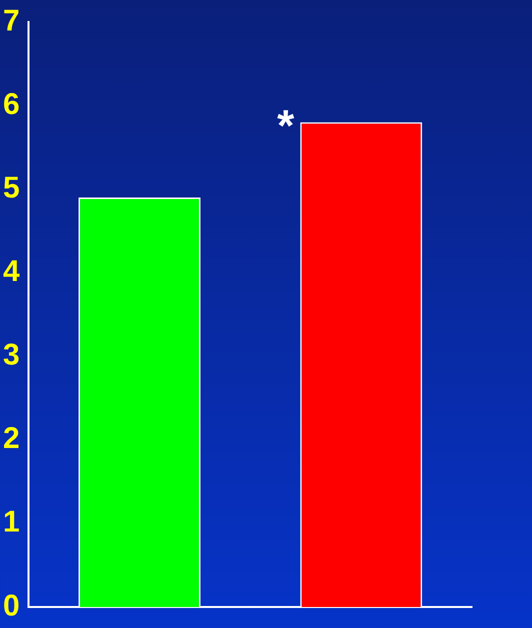 Image resolution: width=532 pixels, height=628 pixels. What do you see at coordinates (11, 439) in the screenshot?
I see `y-tick-label: 2` at bounding box center [11, 439].